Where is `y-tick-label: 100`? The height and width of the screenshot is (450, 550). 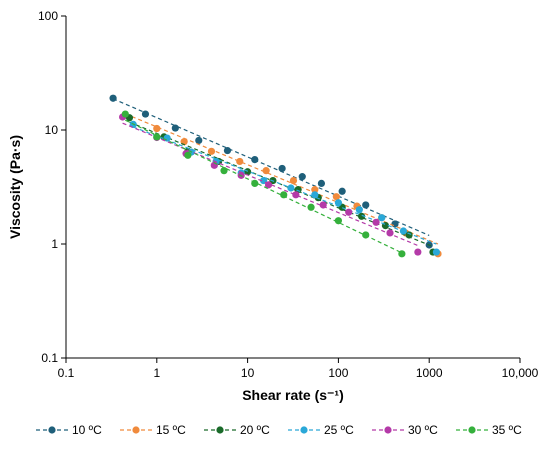
y-tick-label: 100 is located at coordinates (48, 16).